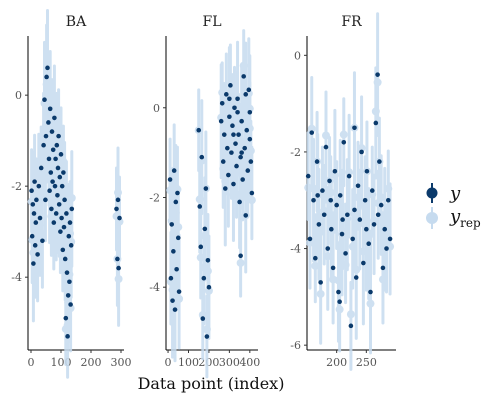 The height and width of the screenshot is (400, 500). I want to click on legend-label-yrep: y, so click(455, 216).